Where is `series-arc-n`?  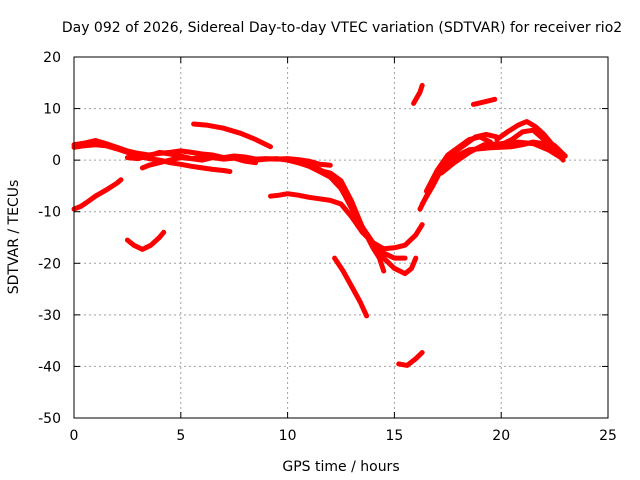
series-arc-n is located at coordinates (418, 94).